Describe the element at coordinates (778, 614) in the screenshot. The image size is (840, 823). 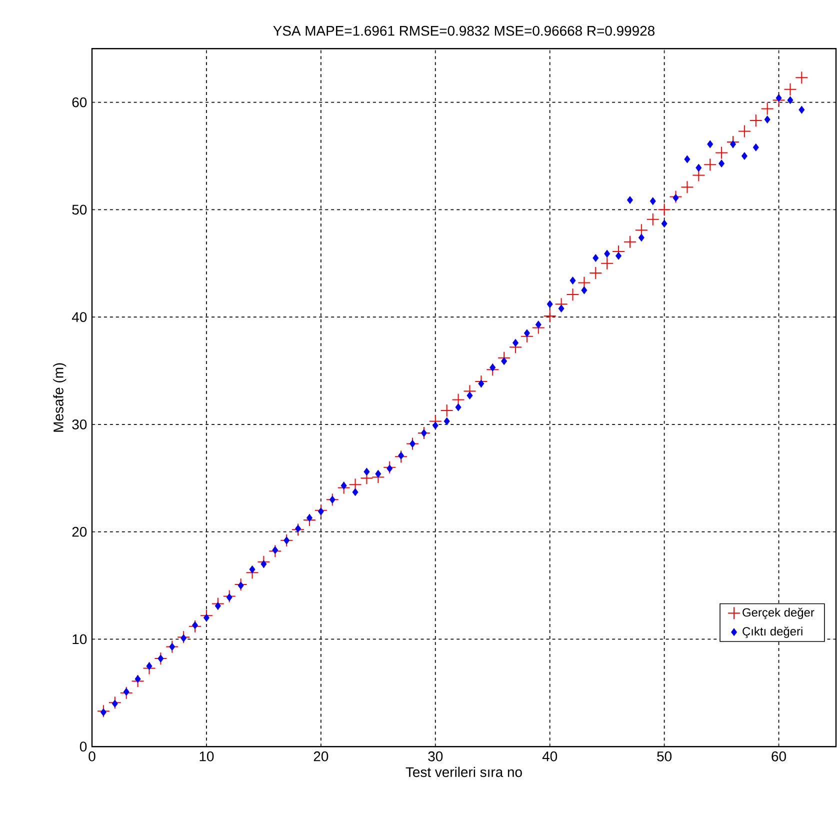
I see `legend-label: Gerçek değer` at that location.